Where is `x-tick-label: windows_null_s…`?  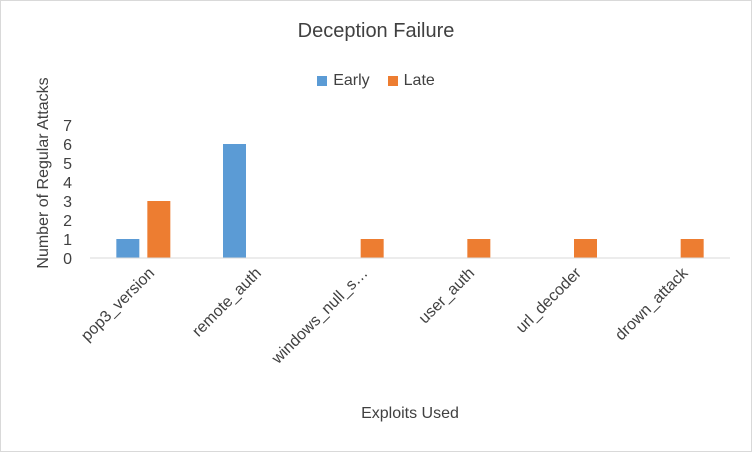 x-tick-label: windows_null_s… is located at coordinates (319, 316).